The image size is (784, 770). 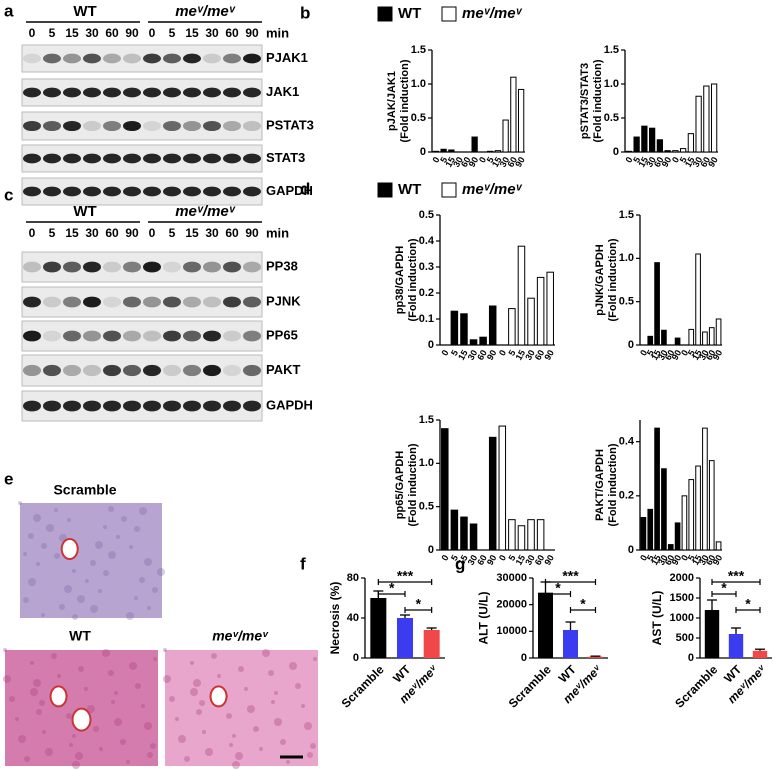 What do you see at coordinates (241, 708) in the screenshot?
I see `micrograph` at bounding box center [241, 708].